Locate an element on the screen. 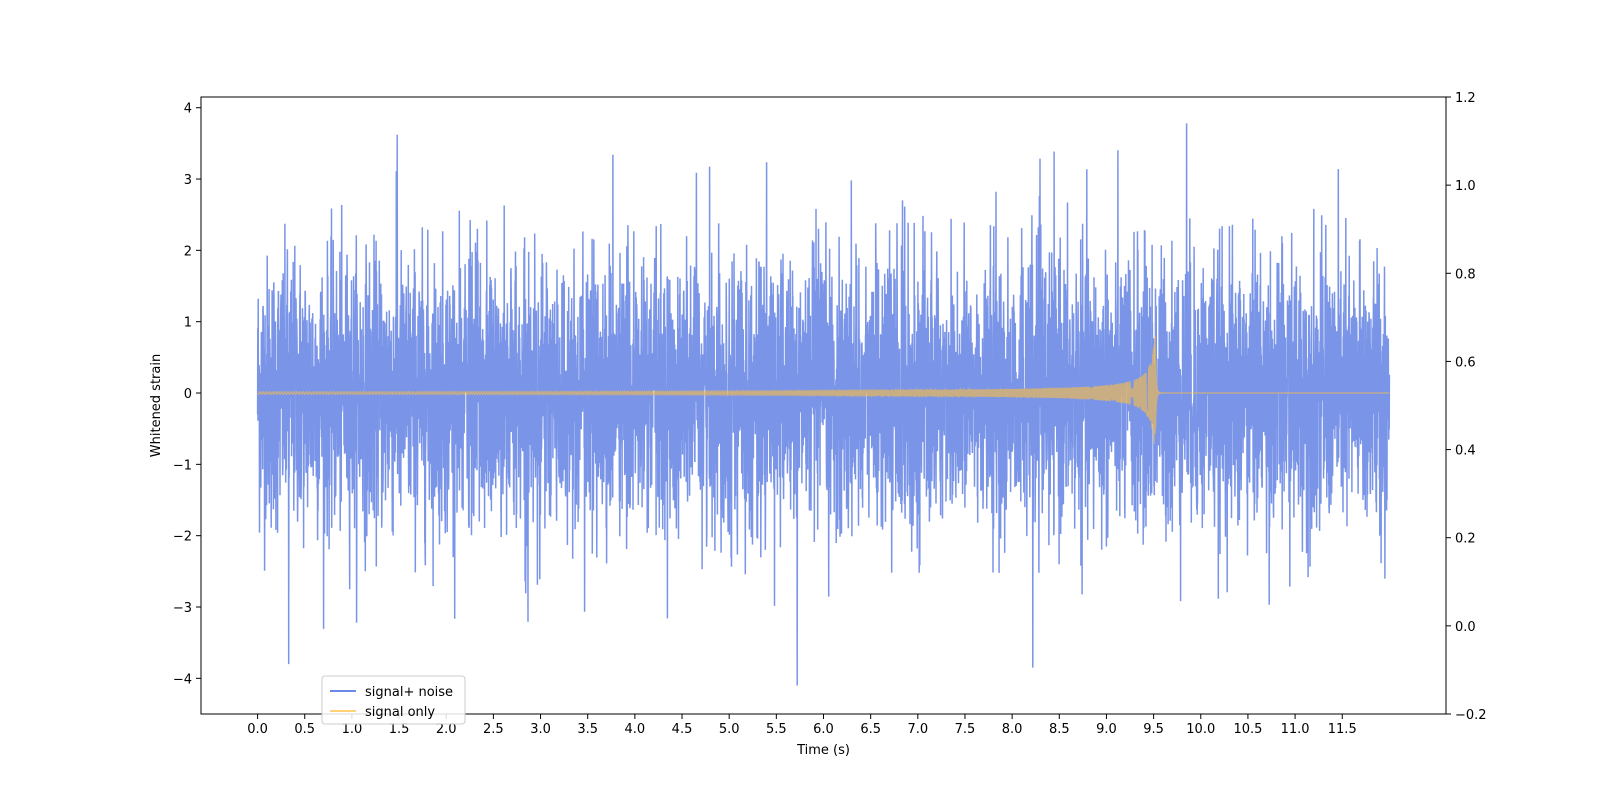  x-tick-label: 7.0 is located at coordinates (917, 729).